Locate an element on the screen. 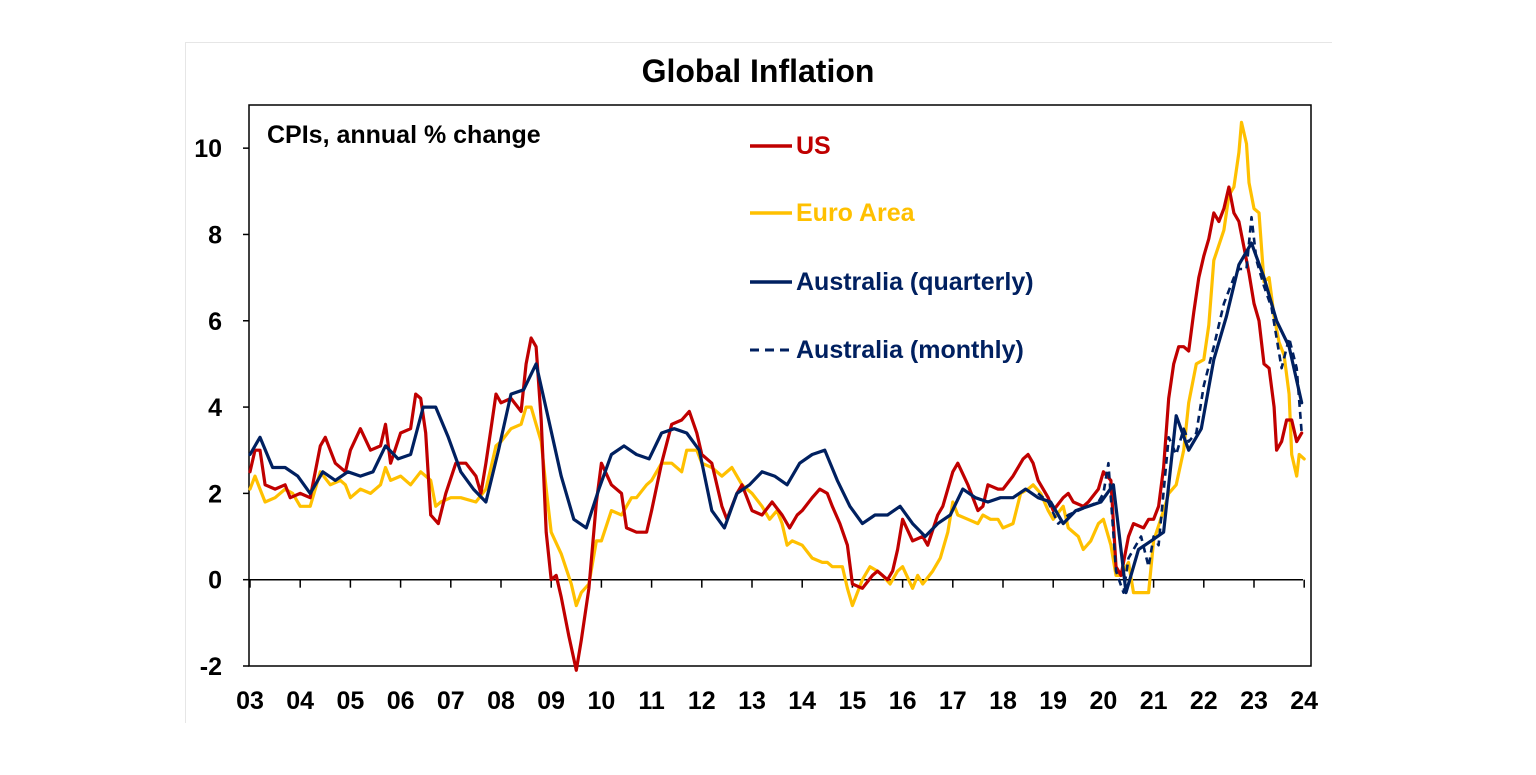  x-tick-label: 23 is located at coordinates (1254, 701).